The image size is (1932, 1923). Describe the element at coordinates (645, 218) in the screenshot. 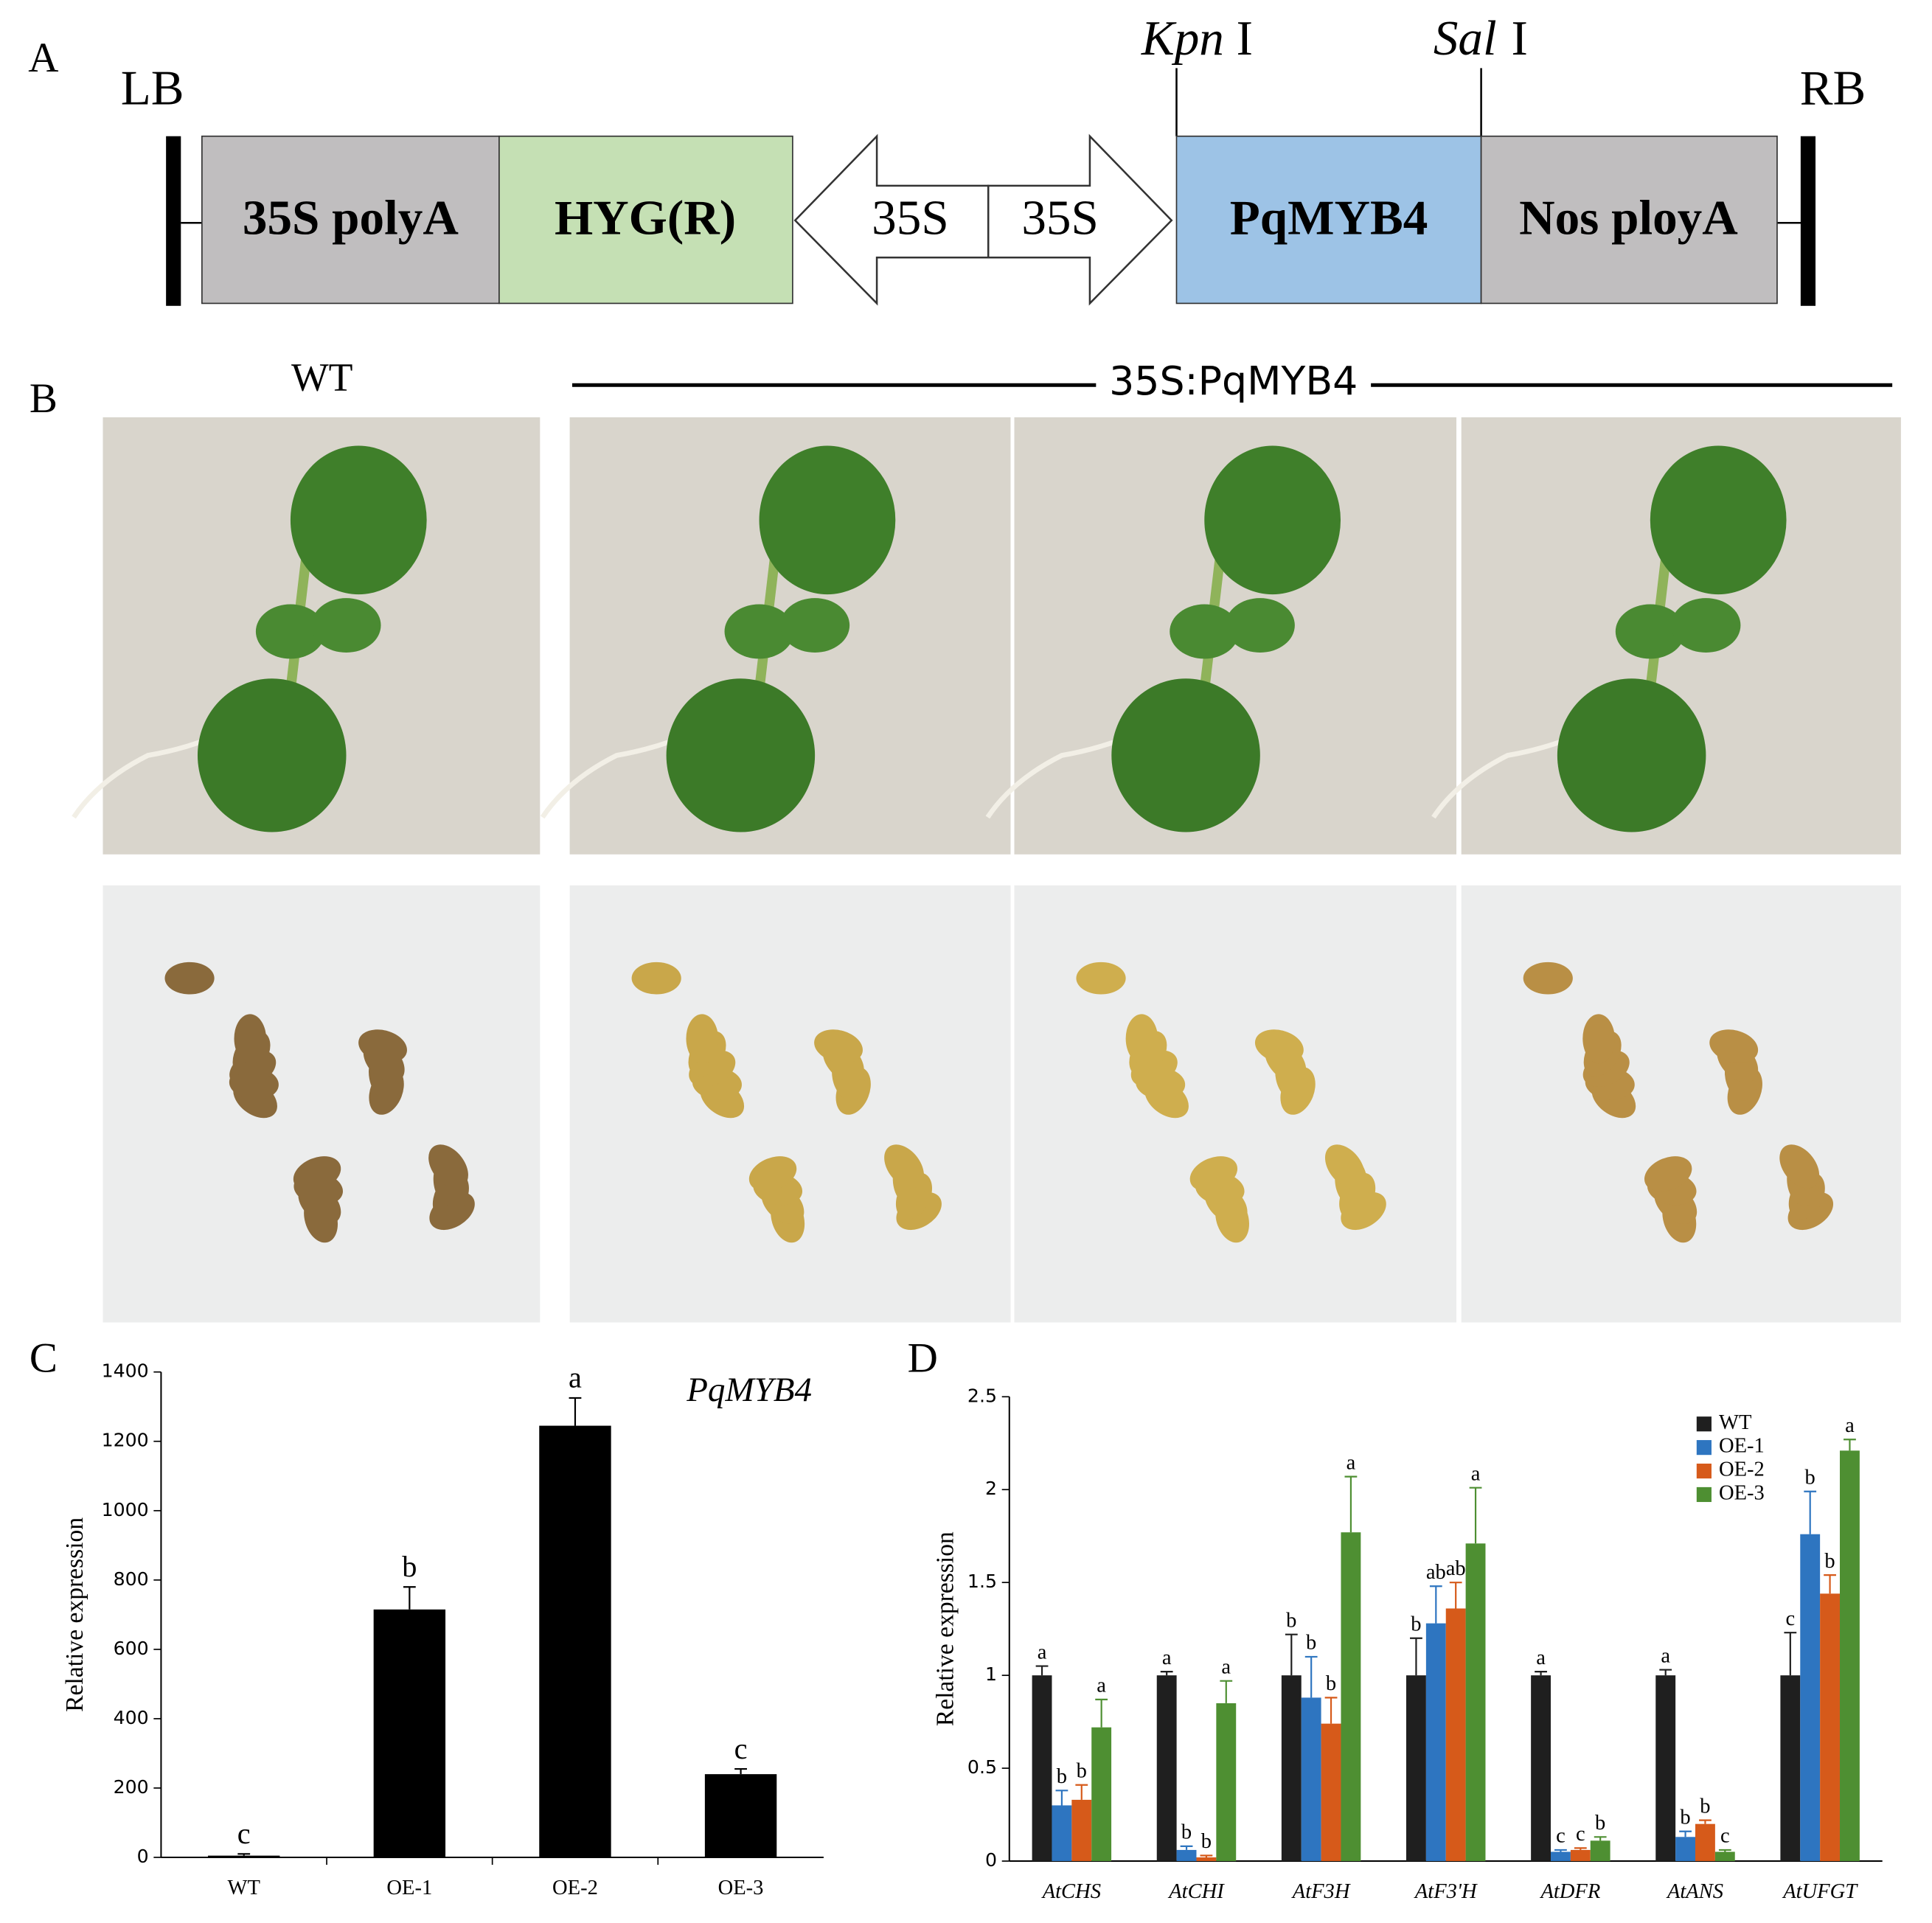

I see `element-label: HYG(R)` at that location.